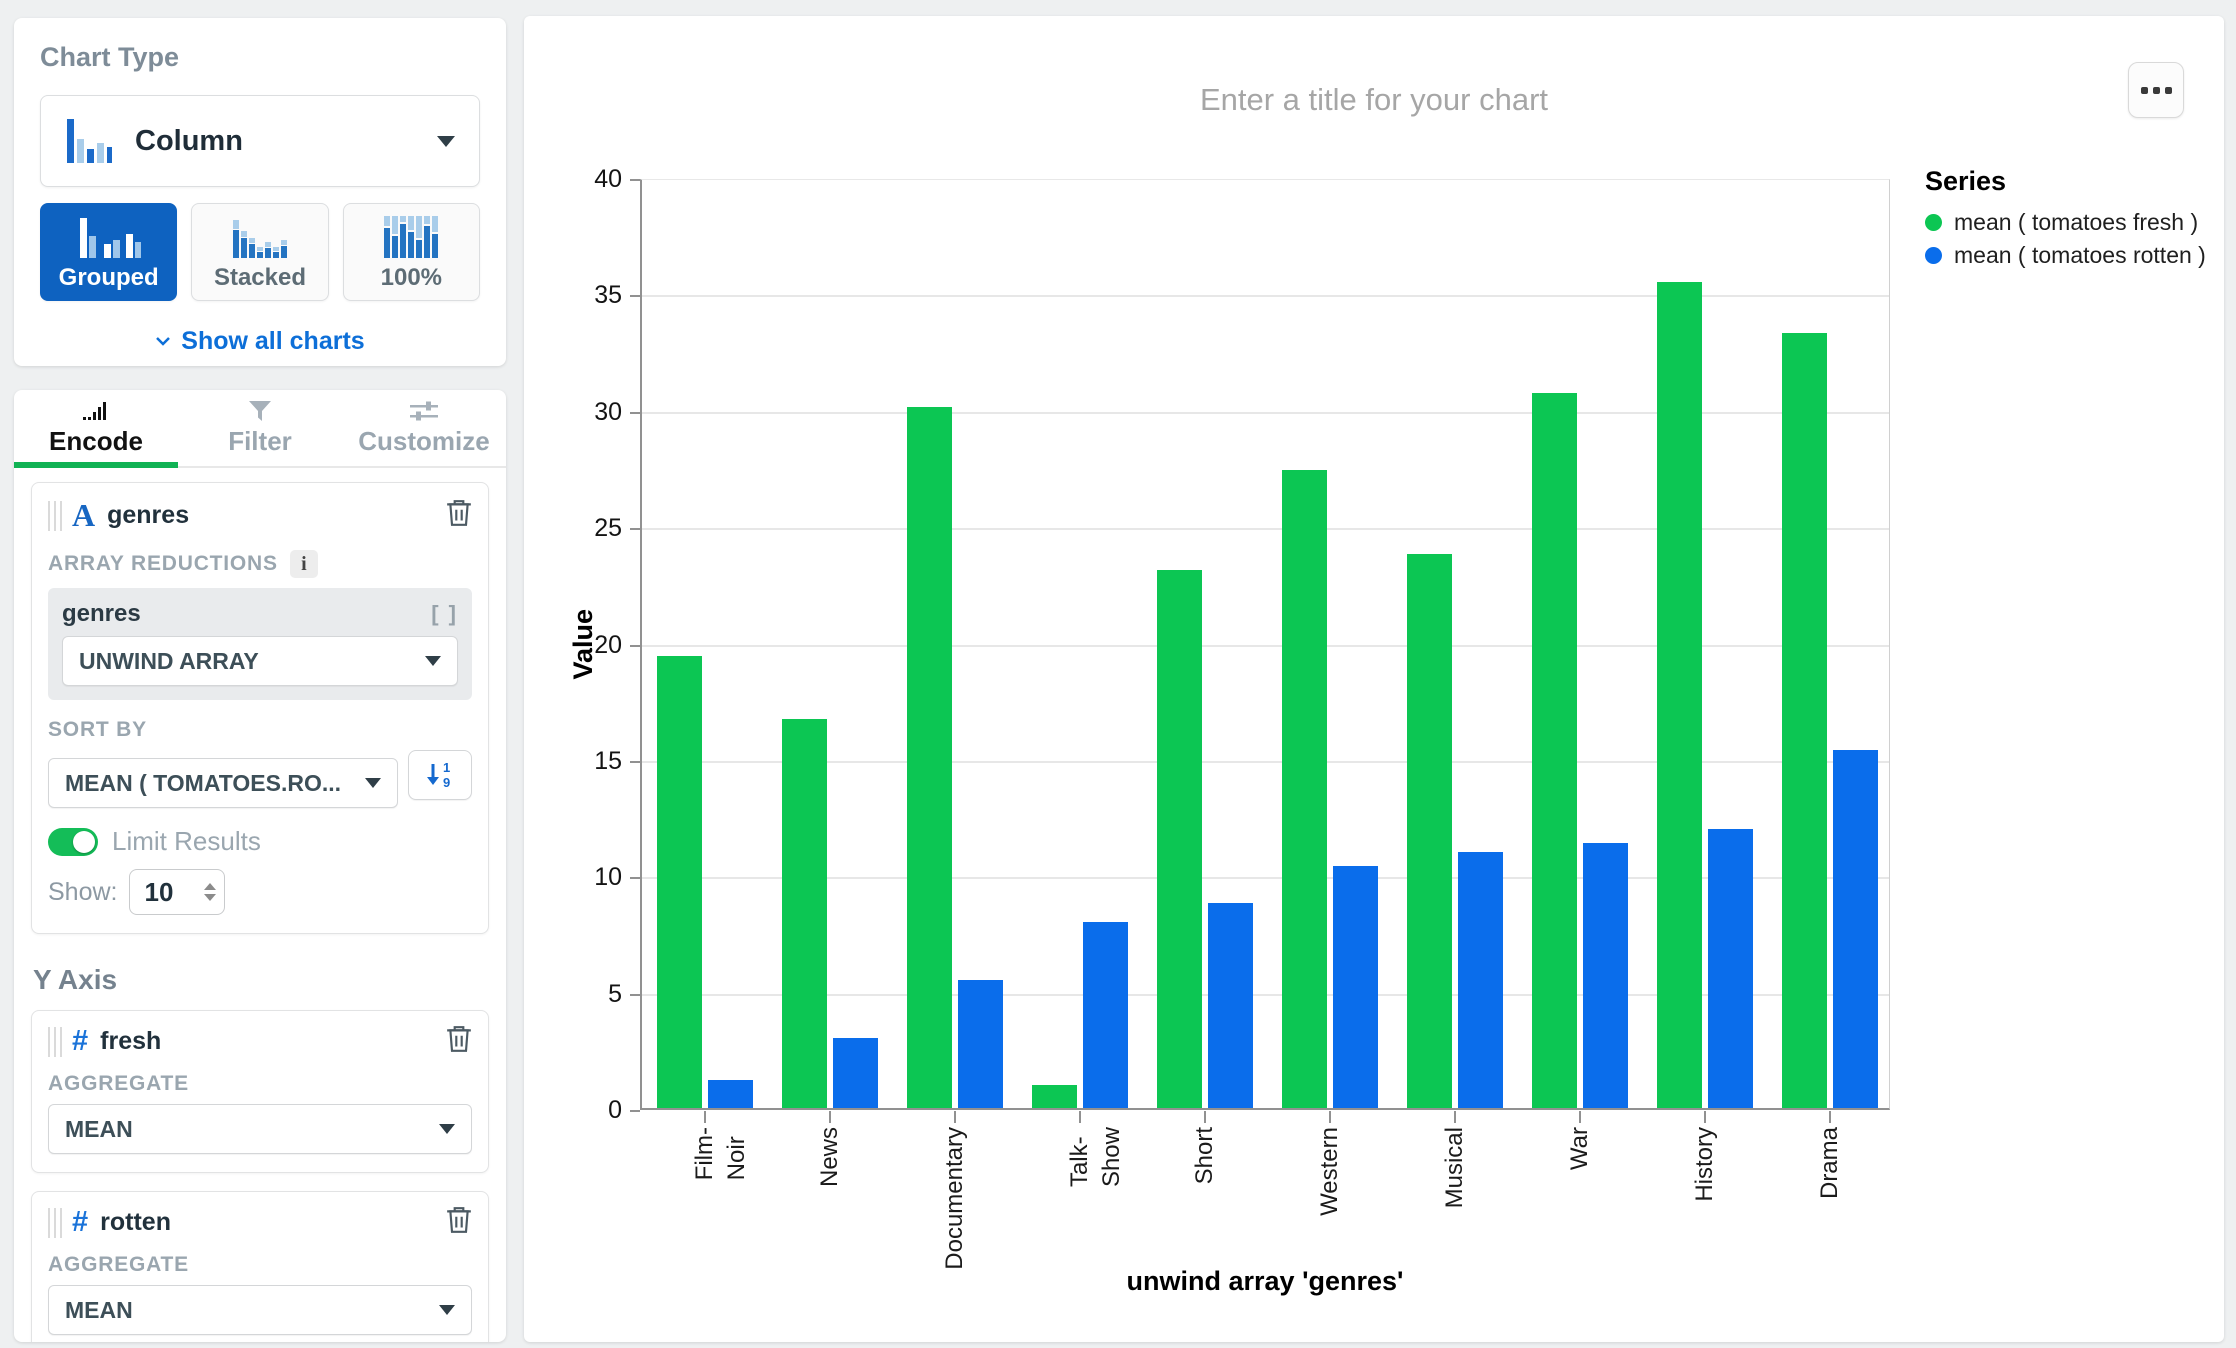 The width and height of the screenshot is (2236, 1348). I want to click on tab-encode: Encode, so click(96, 428).